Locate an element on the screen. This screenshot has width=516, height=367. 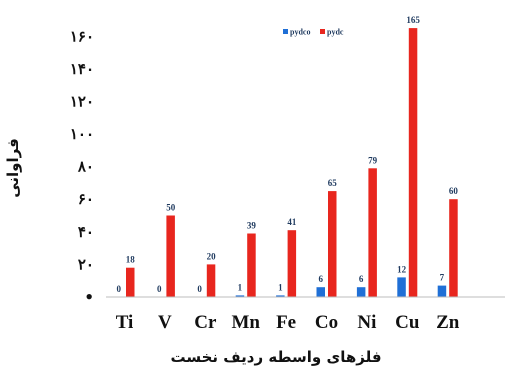
bar-pydc-cu is located at coordinates (413, 162).